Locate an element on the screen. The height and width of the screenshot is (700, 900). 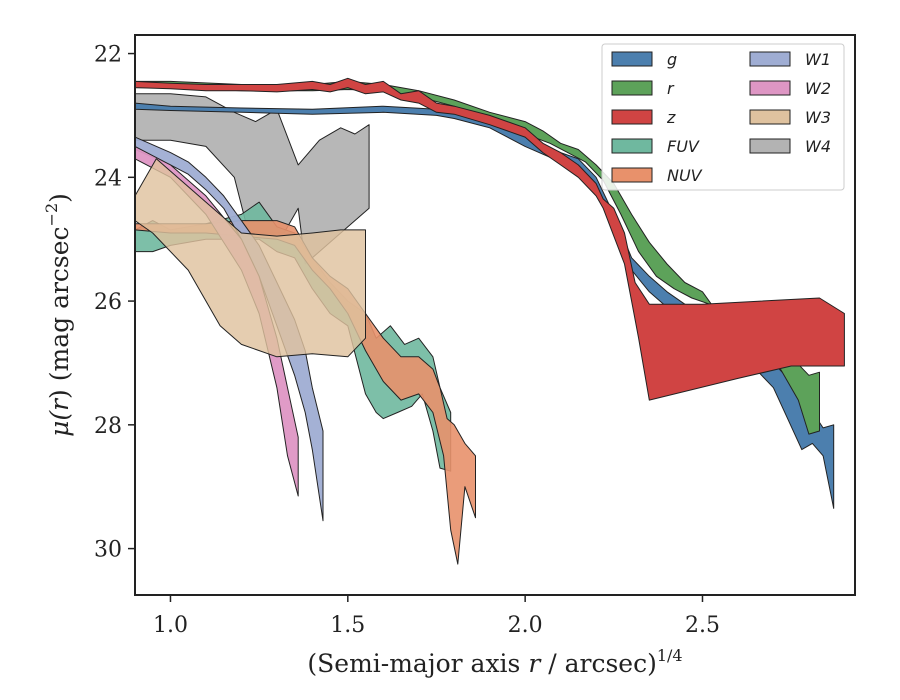
band-area-w3 is located at coordinates (250, 258).